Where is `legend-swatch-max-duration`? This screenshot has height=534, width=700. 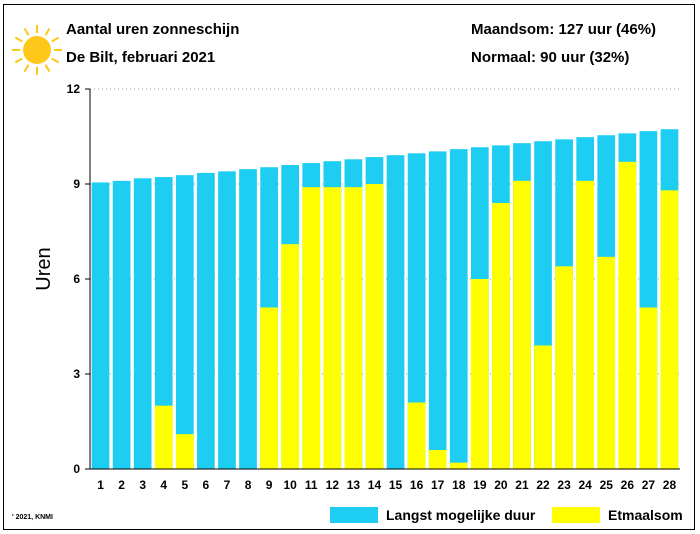
legend-swatch-max-duration is located at coordinates (354, 515).